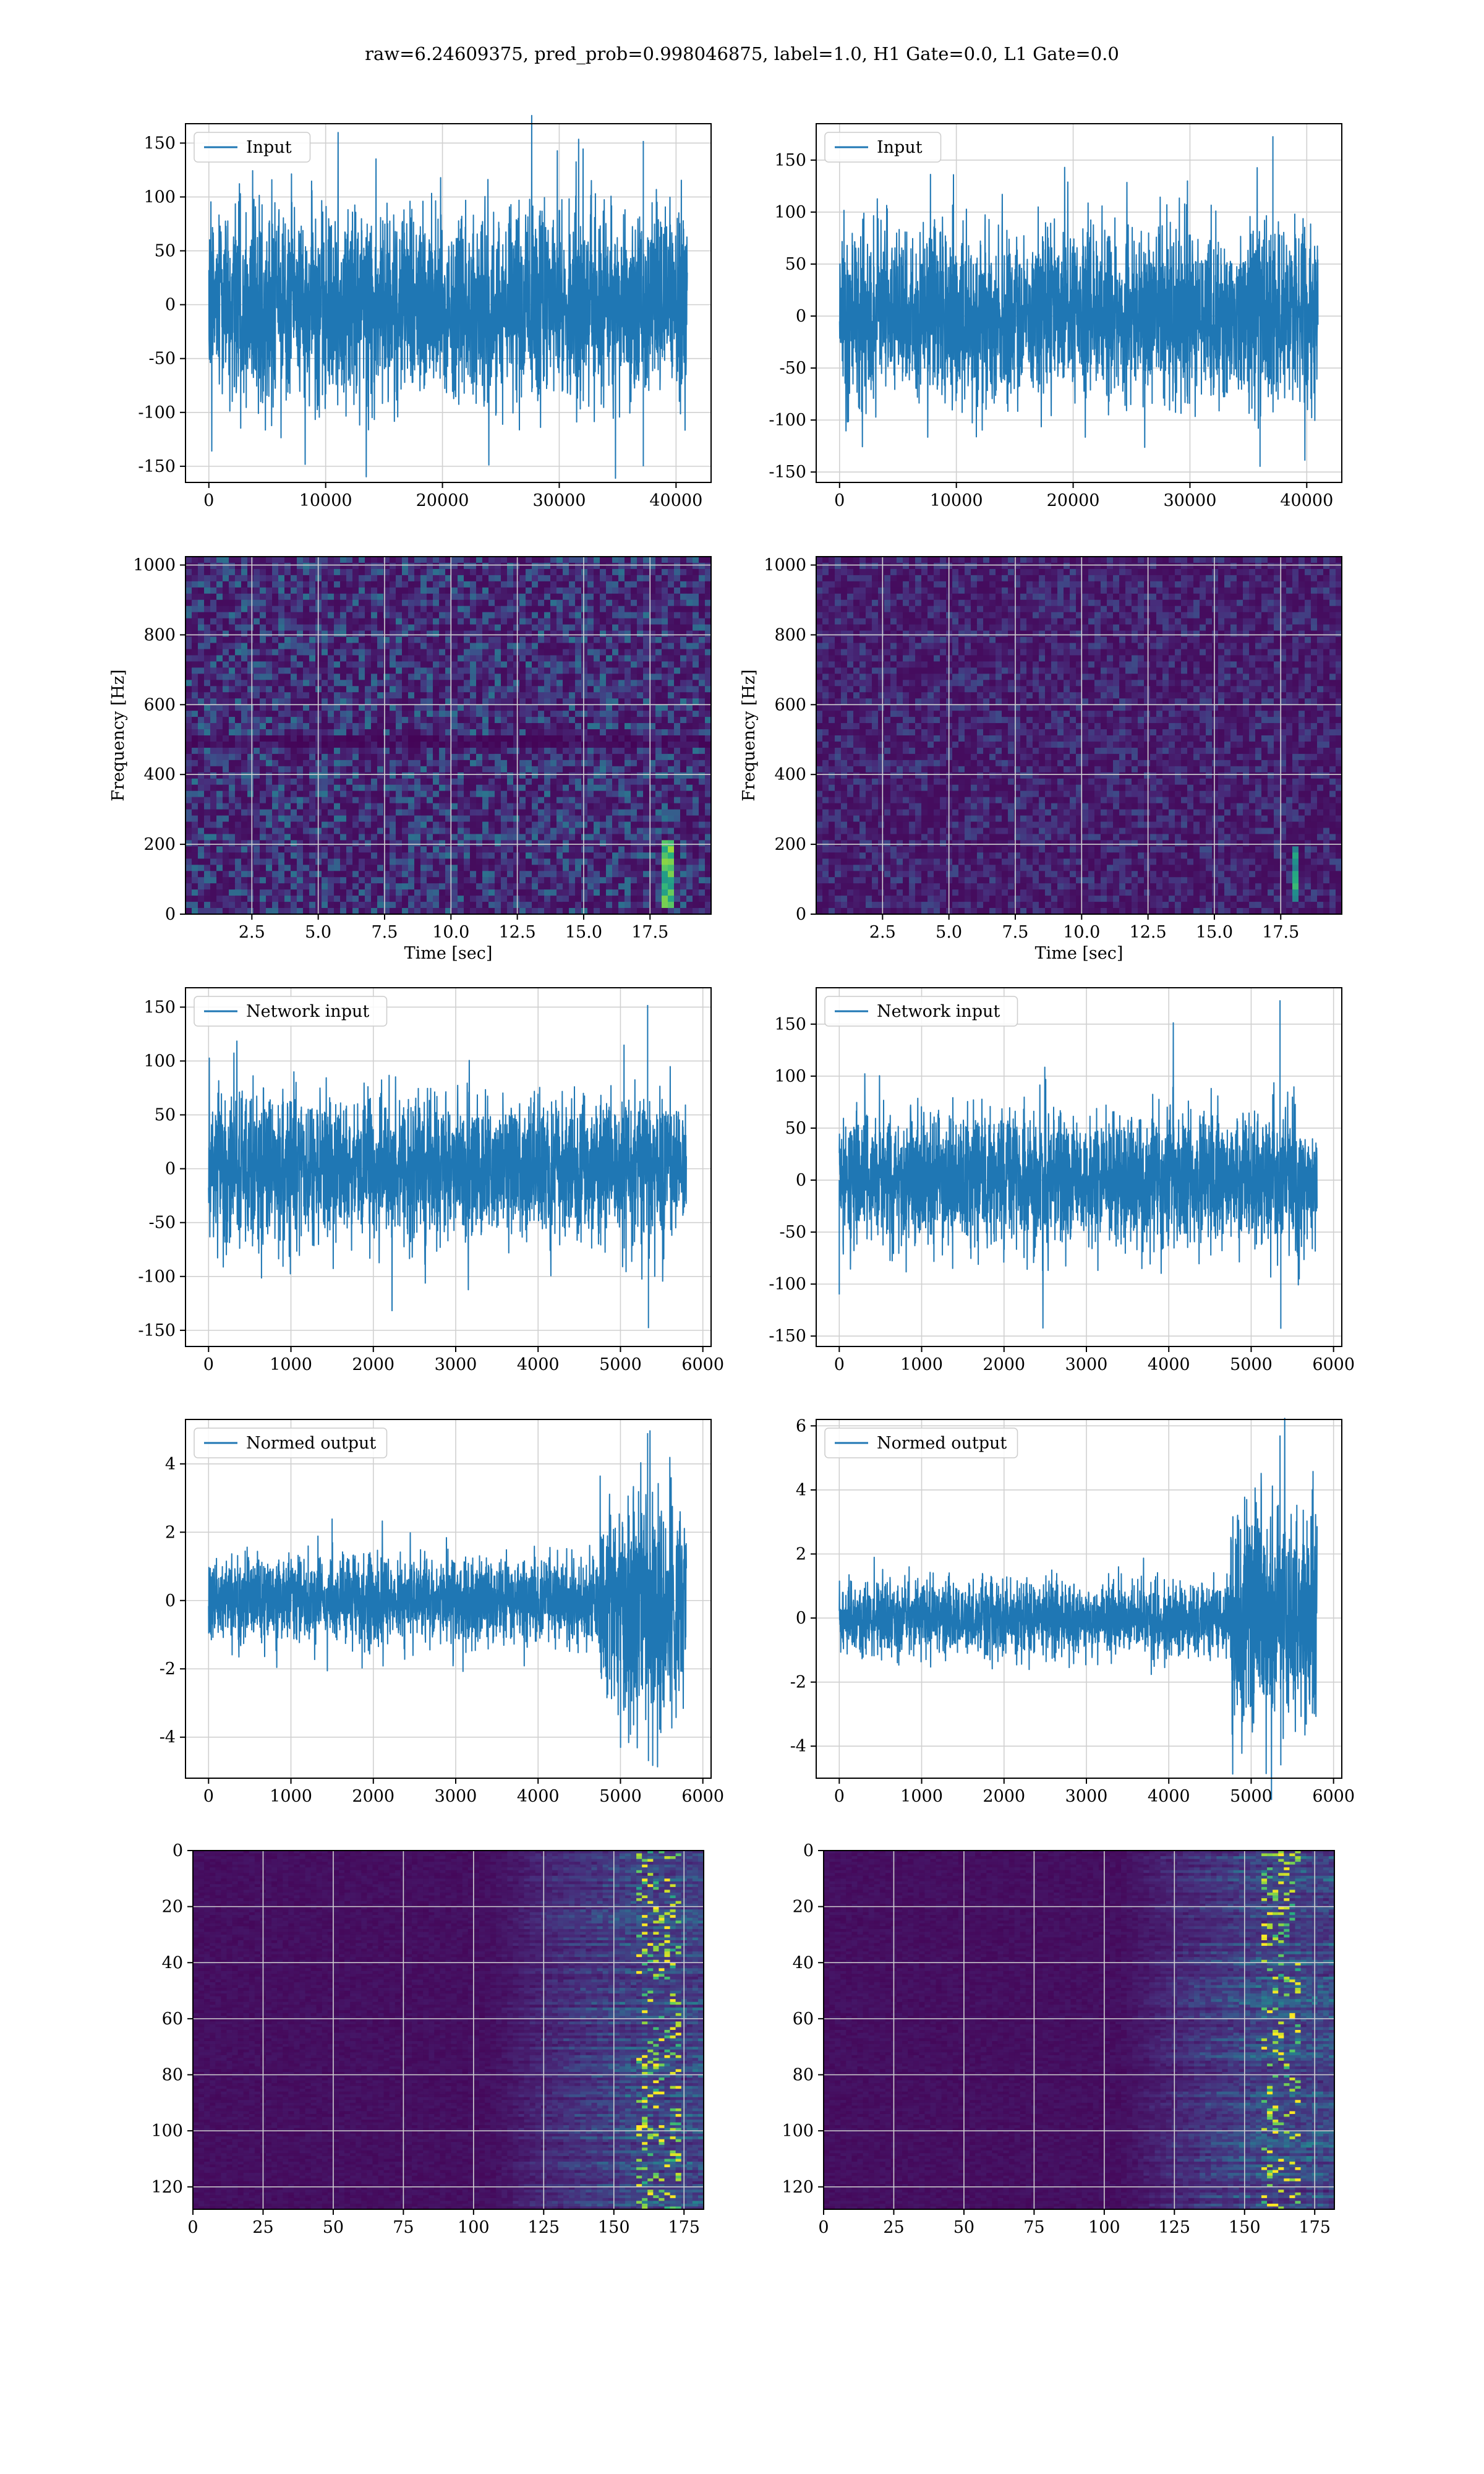 The image size is (1484, 2474). What do you see at coordinates (168, 1669) in the screenshot?
I see `y-tick-label: -2` at bounding box center [168, 1669].